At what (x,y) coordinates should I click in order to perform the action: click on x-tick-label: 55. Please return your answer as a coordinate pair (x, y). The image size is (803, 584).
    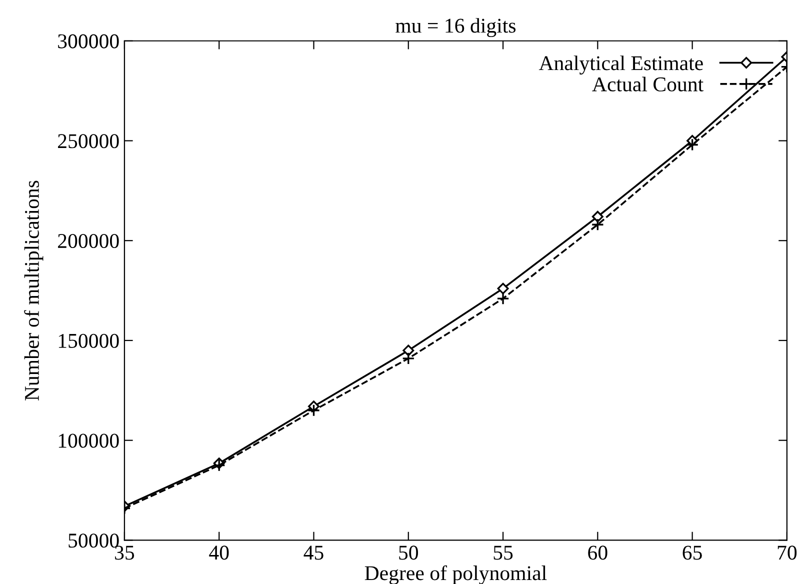
    Looking at the image, I should click on (503, 553).